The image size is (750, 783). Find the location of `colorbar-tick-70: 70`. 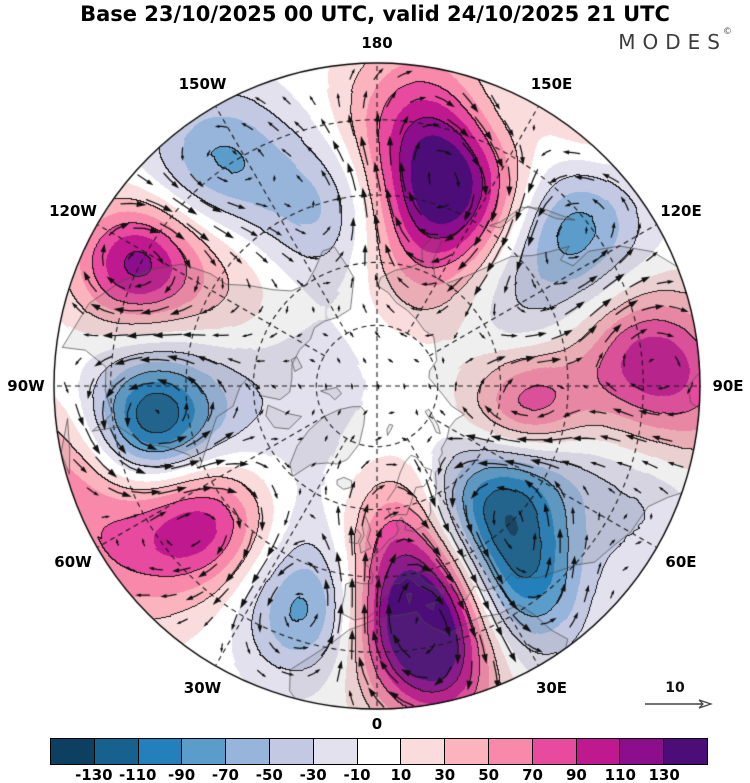

colorbar-tick-70: 70 is located at coordinates (532, 774).